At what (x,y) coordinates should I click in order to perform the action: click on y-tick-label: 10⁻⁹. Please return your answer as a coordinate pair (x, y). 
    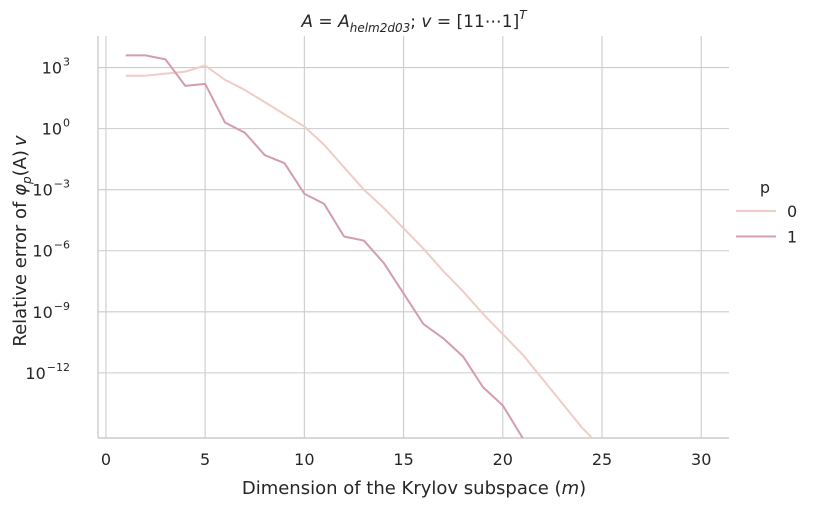
    Looking at the image, I should click on (51, 311).